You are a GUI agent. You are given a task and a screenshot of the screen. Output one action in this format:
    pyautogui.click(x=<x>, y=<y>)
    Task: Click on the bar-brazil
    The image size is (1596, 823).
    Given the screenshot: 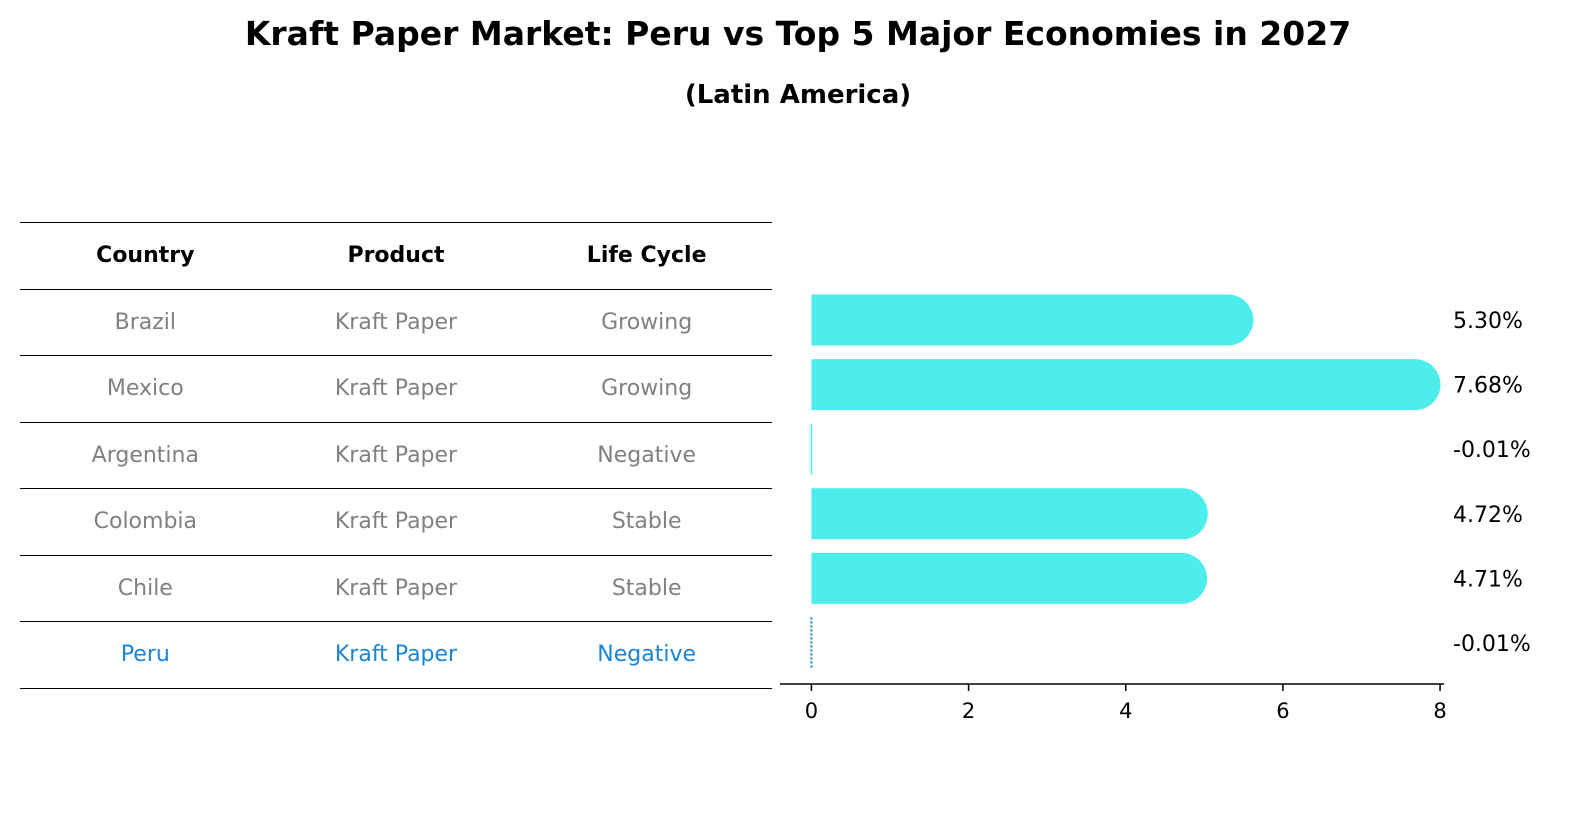 What is the action you would take?
    pyautogui.click(x=1032, y=320)
    